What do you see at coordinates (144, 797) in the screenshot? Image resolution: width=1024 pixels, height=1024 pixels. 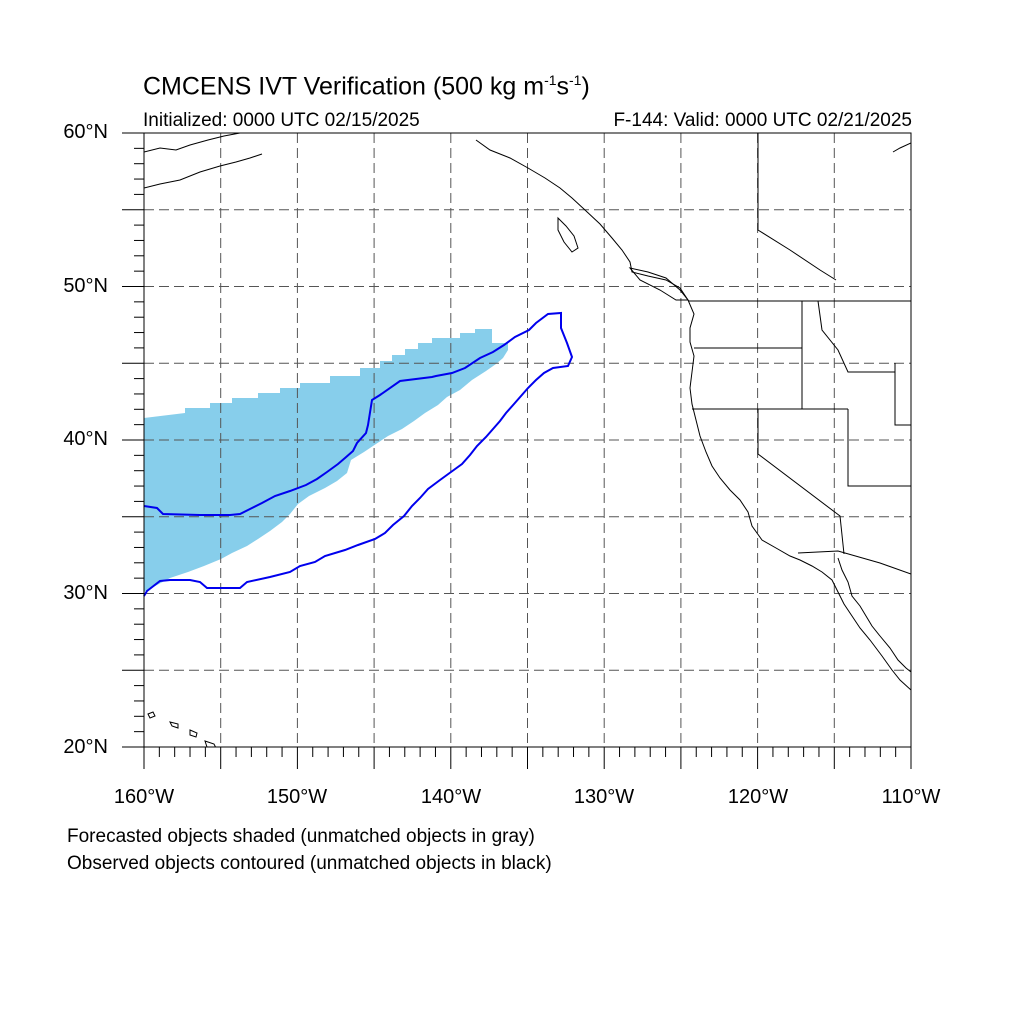 I see `lon-label-160w: 160°W` at bounding box center [144, 797].